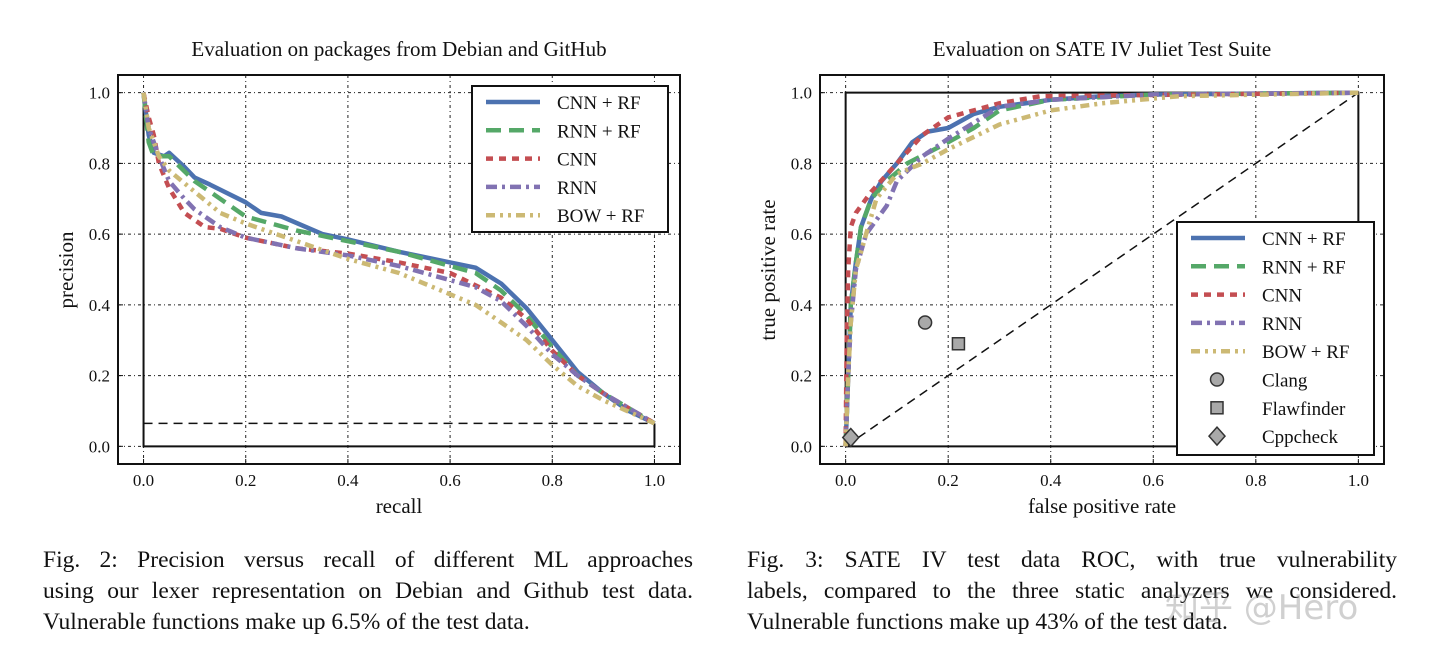  I want to click on watermark: 知乎 @Hero, so click(1262, 608).